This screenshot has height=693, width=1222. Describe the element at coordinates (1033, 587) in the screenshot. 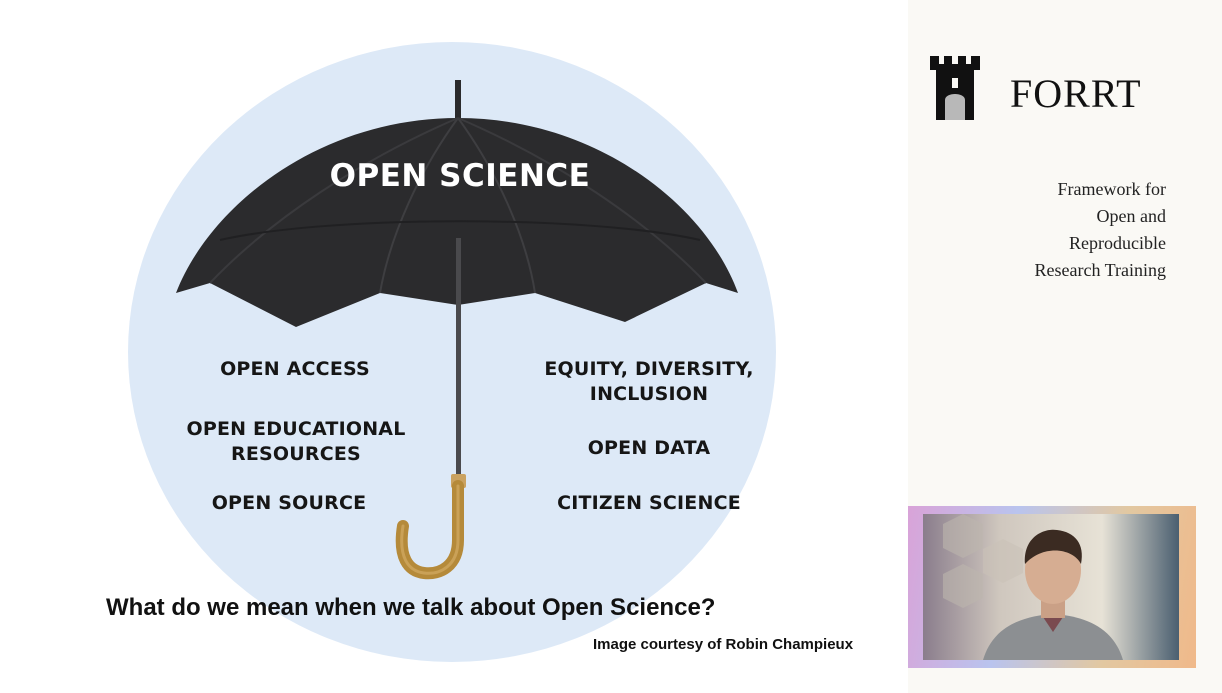

I see `presenter-avatar` at that location.